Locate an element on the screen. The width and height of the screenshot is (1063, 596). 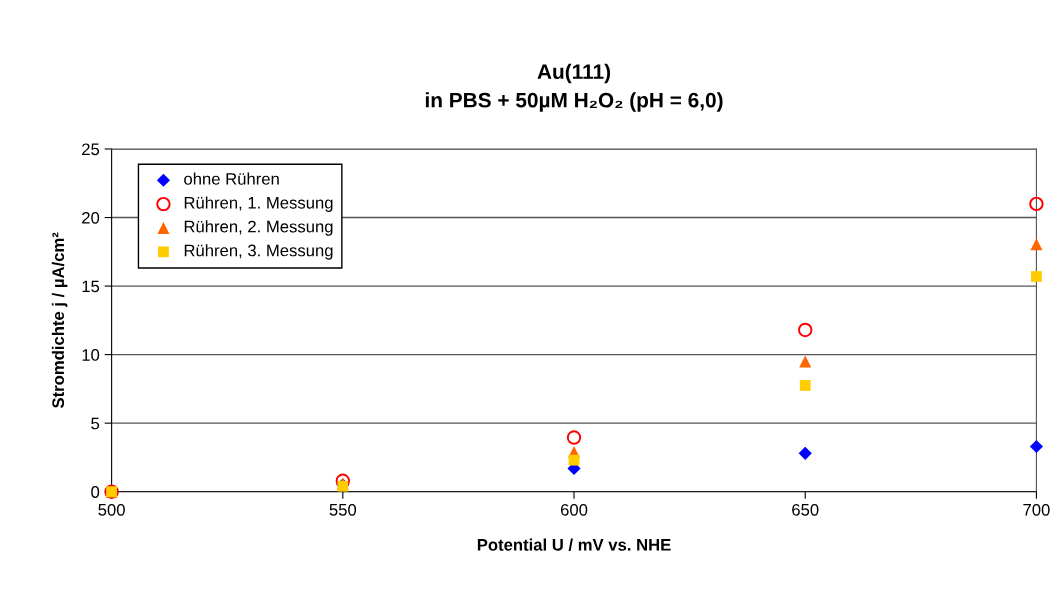
y-axis-title: Stromdichte j / µA/cm² is located at coordinates (59, 320).